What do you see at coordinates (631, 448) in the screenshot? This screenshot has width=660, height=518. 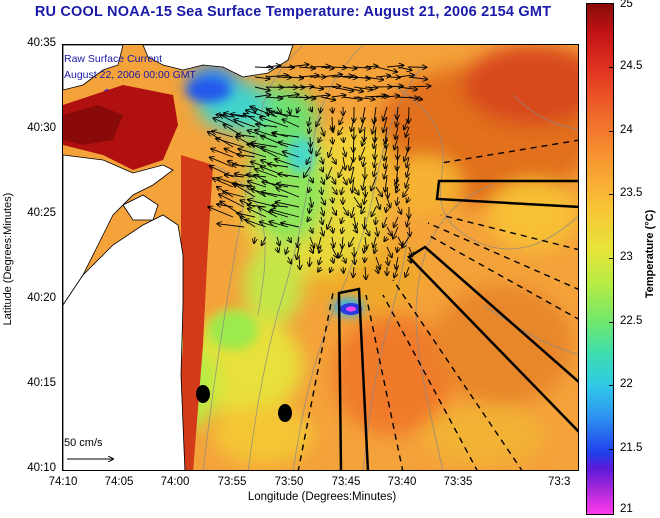 I see `colorbar-tick-label: 21.5` at bounding box center [631, 448].